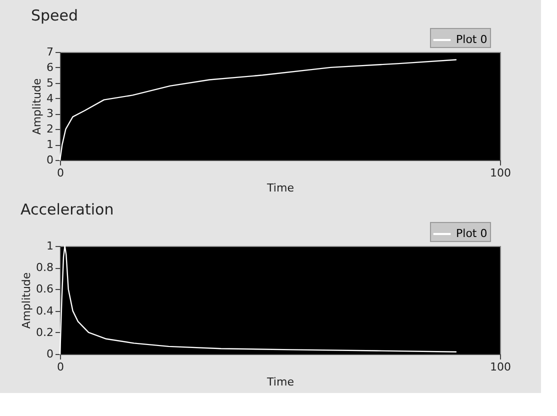  What do you see at coordinates (50, 129) in the screenshot?
I see `y-tick-label: 2` at bounding box center [50, 129].